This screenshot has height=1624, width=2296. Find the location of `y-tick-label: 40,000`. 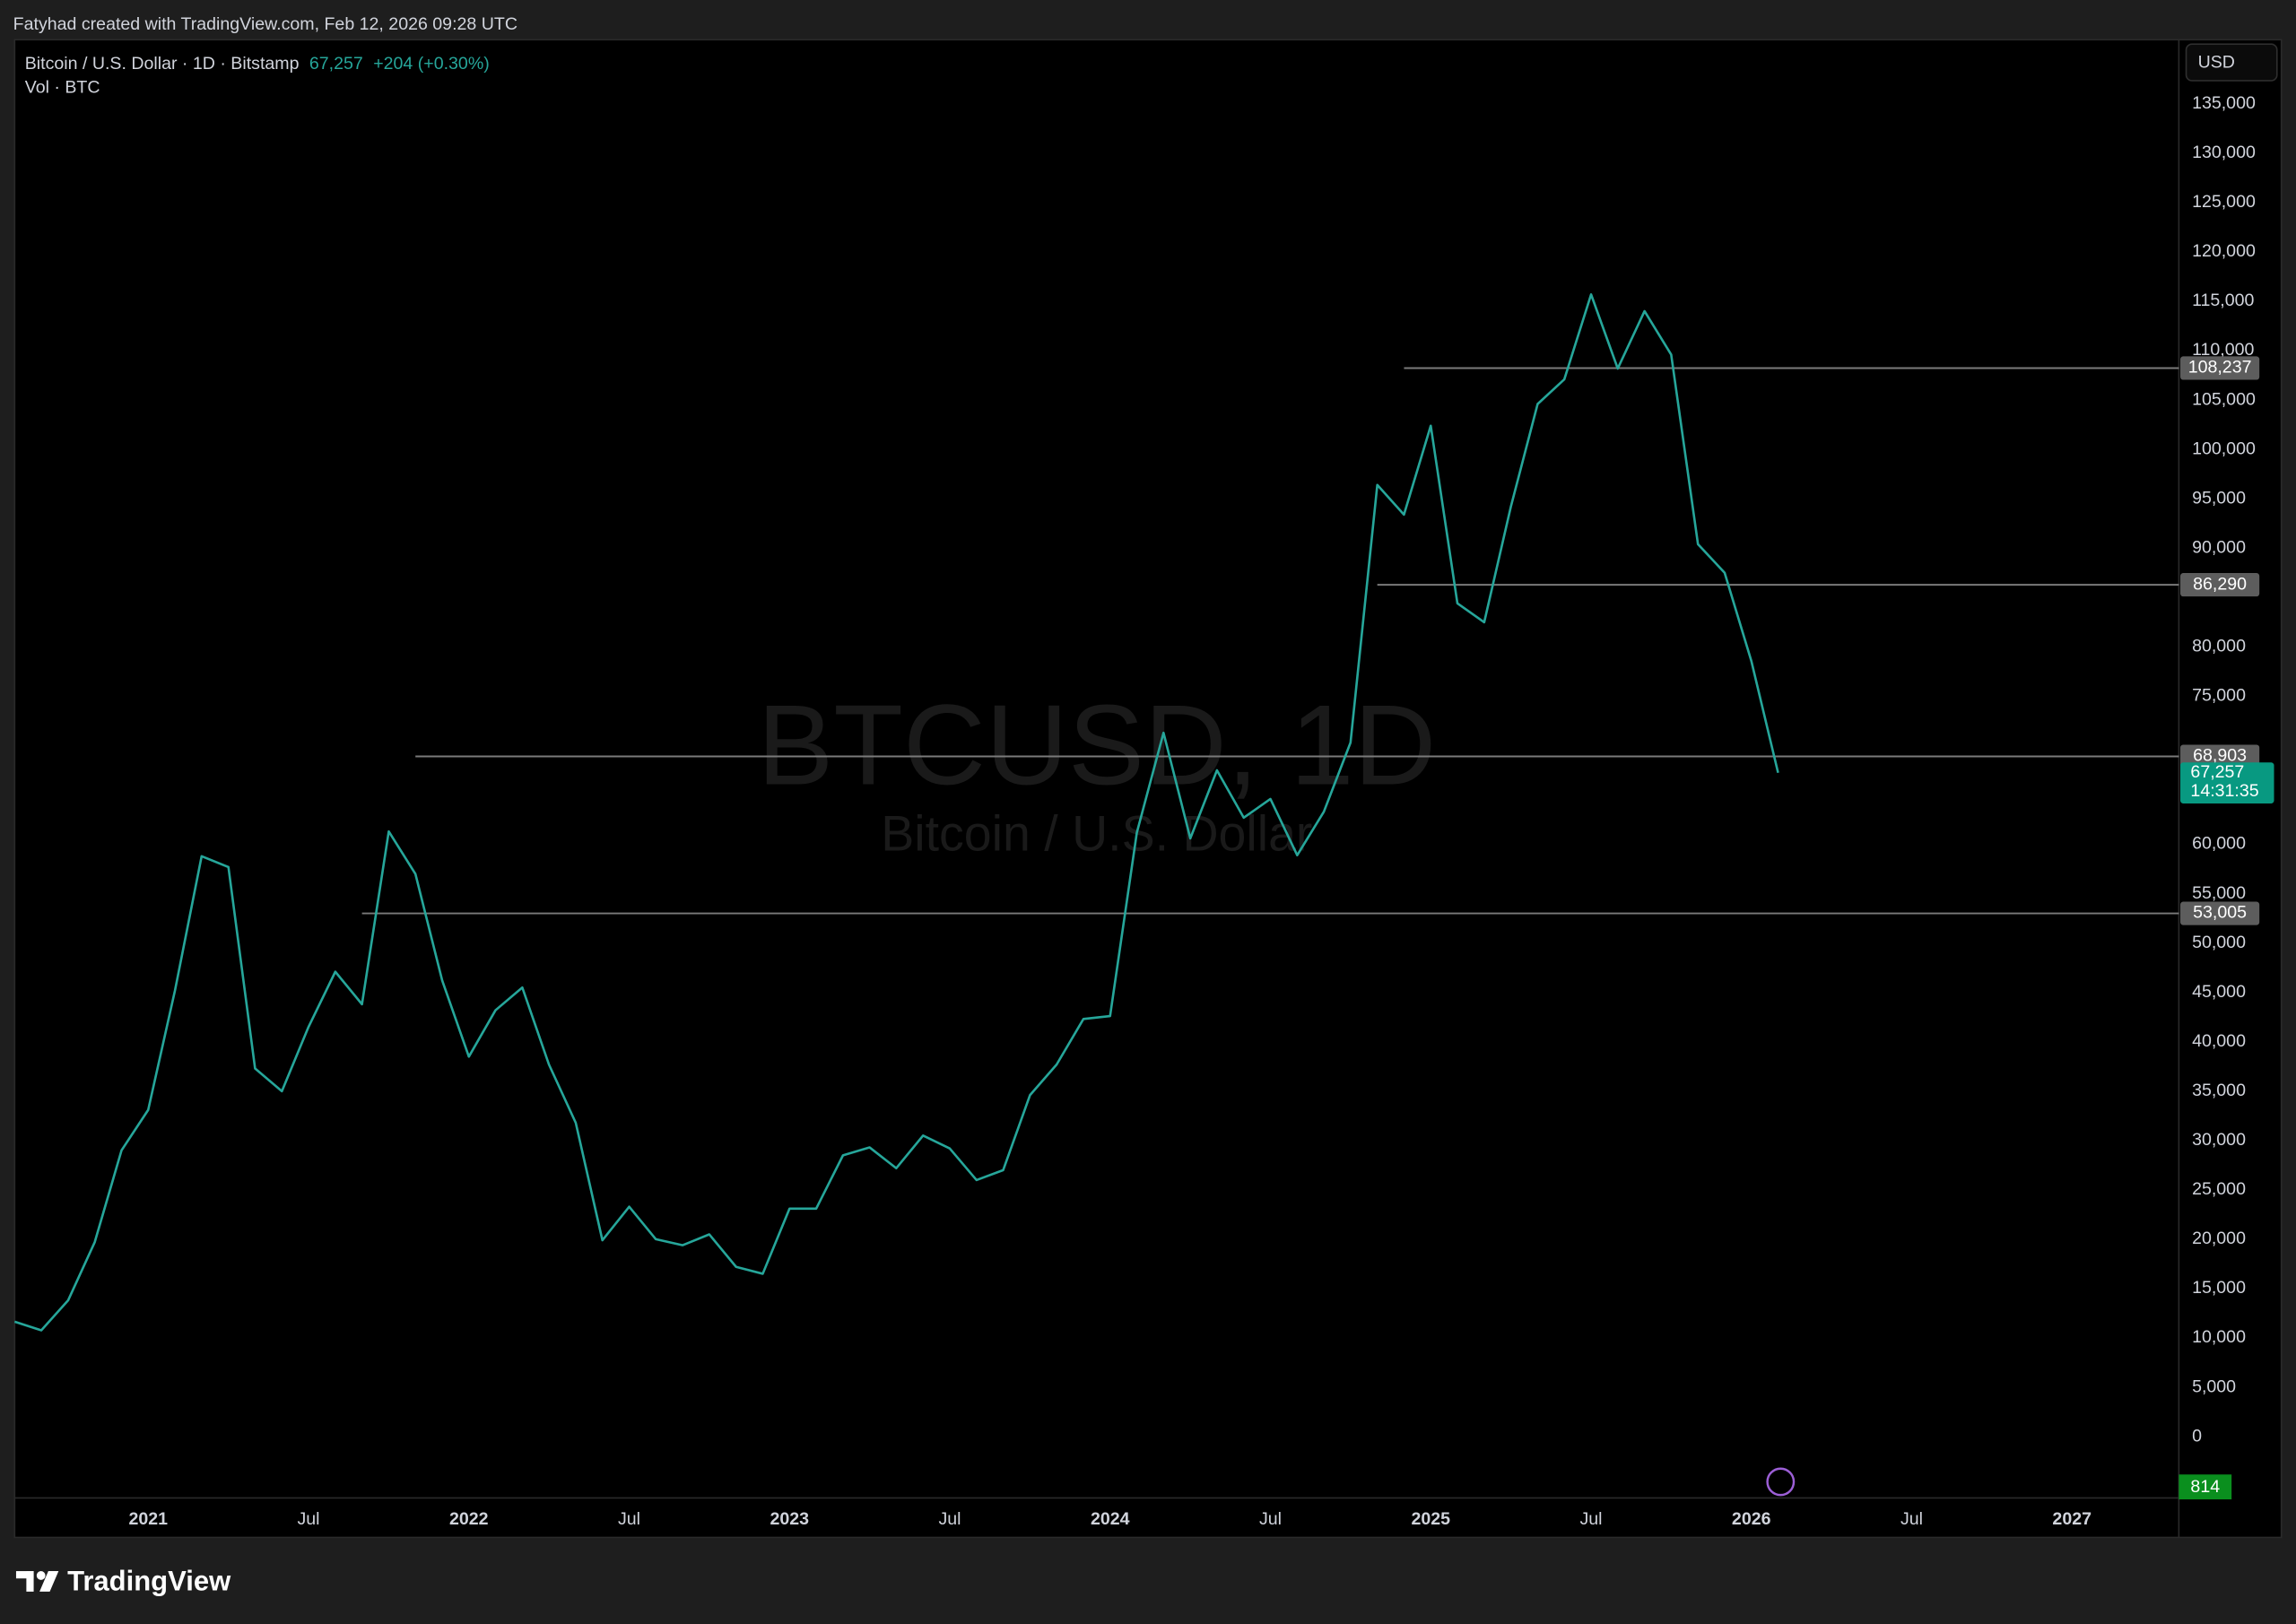

y-tick-label: 40,000 is located at coordinates (2219, 1041).